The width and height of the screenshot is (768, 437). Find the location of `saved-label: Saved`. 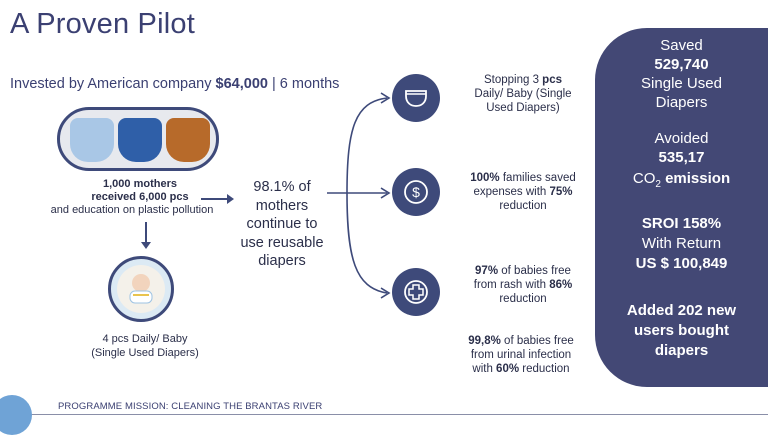

saved-label: Saved is located at coordinates (681, 45).